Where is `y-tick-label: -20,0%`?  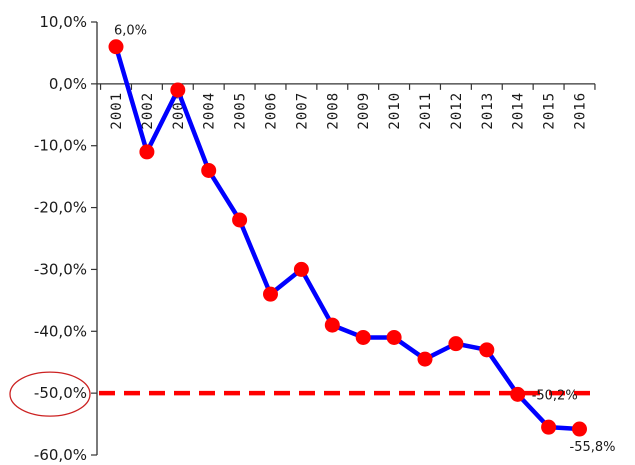 y-tick-label: -20,0% is located at coordinates (60, 208).